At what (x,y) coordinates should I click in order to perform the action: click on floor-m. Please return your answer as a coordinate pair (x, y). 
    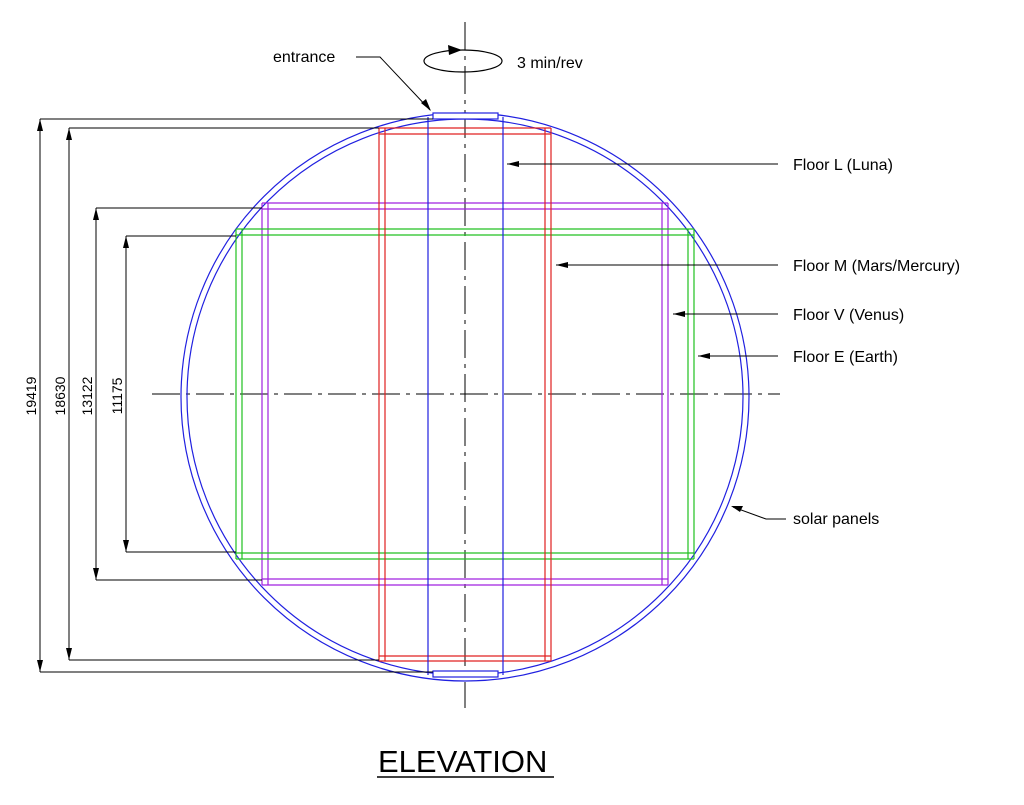
    Looking at the image, I should click on (465, 394).